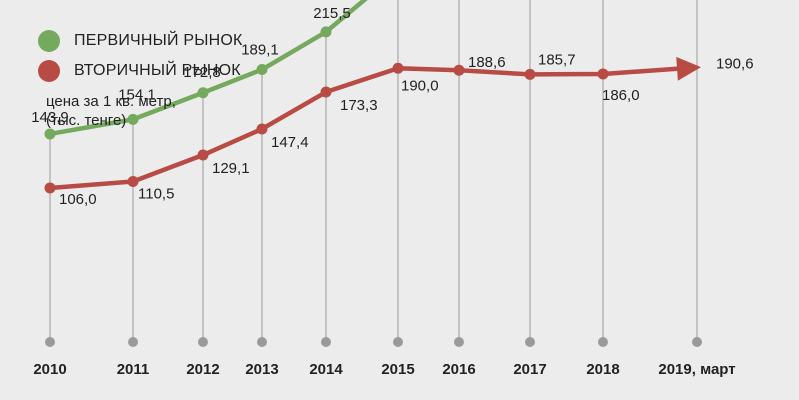 Image resolution: width=799 pixels, height=400 pixels. I want to click on x-tick-label-0: 2010, so click(49, 369).